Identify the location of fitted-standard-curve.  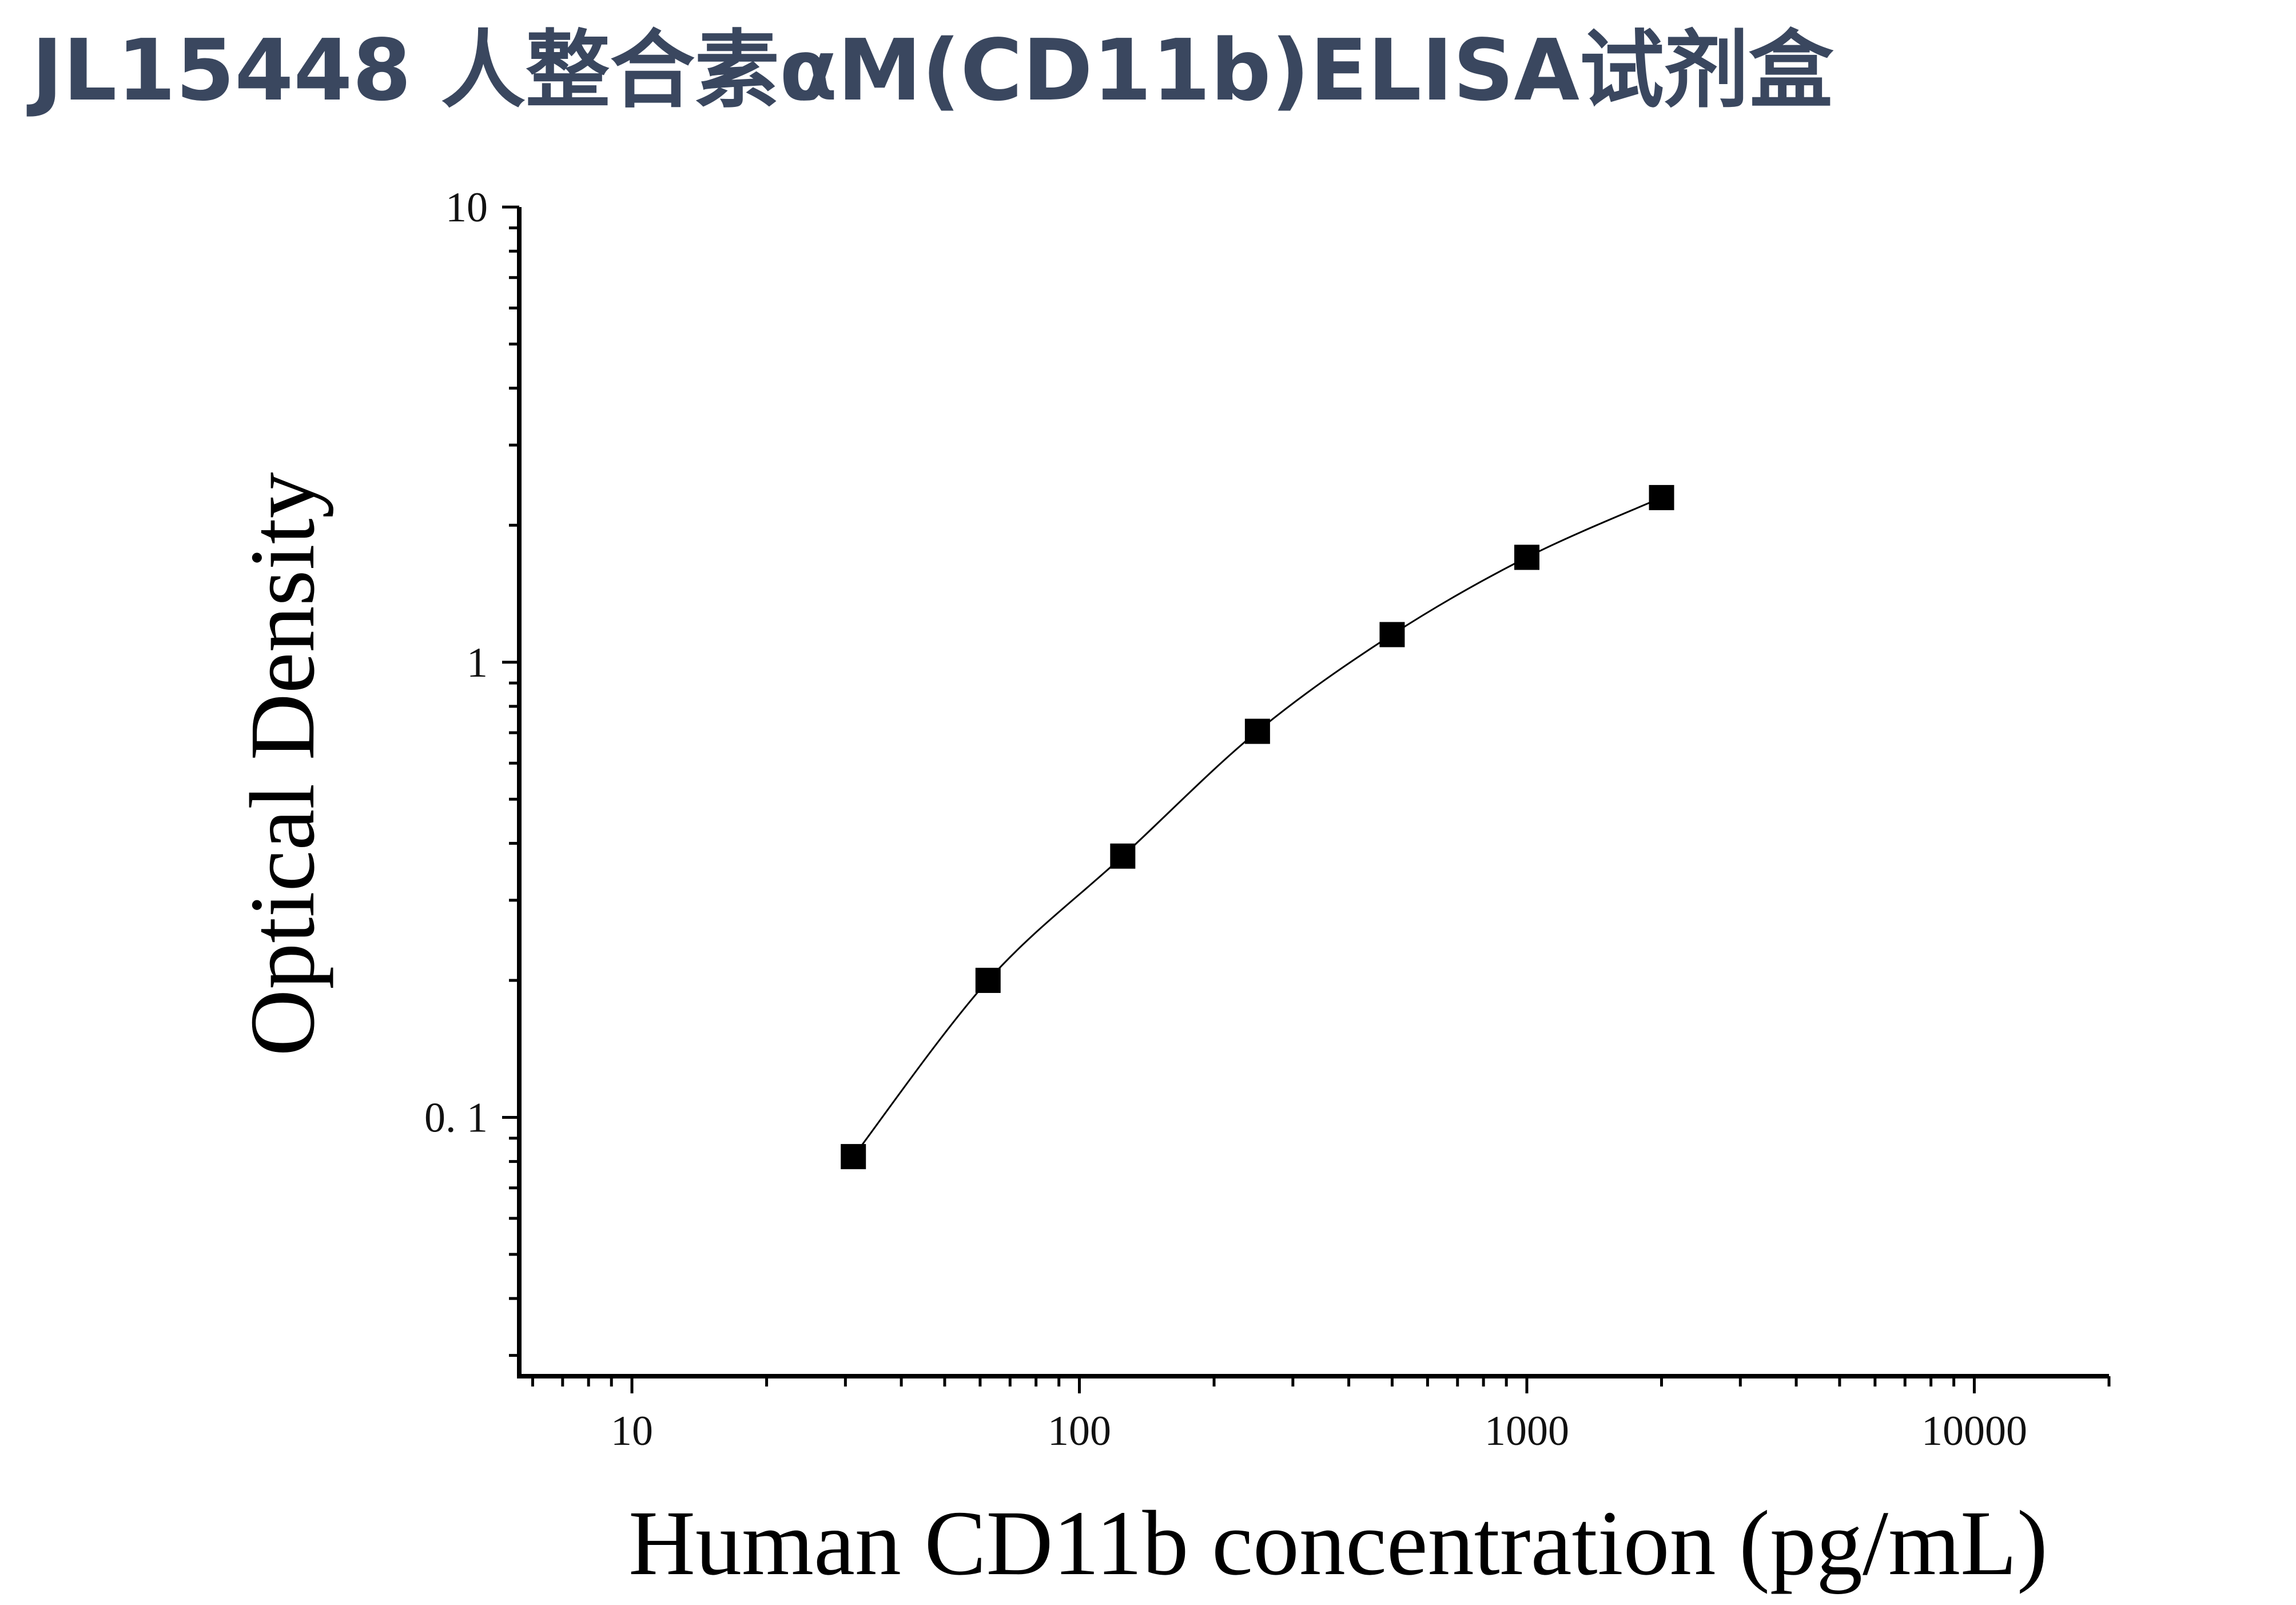
(1257, 827).